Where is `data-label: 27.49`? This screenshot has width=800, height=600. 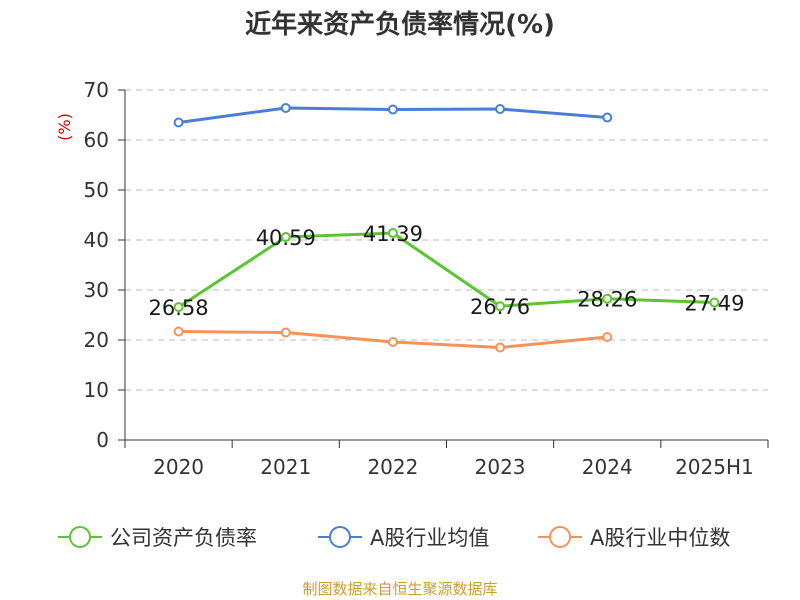
data-label: 27.49 is located at coordinates (714, 304).